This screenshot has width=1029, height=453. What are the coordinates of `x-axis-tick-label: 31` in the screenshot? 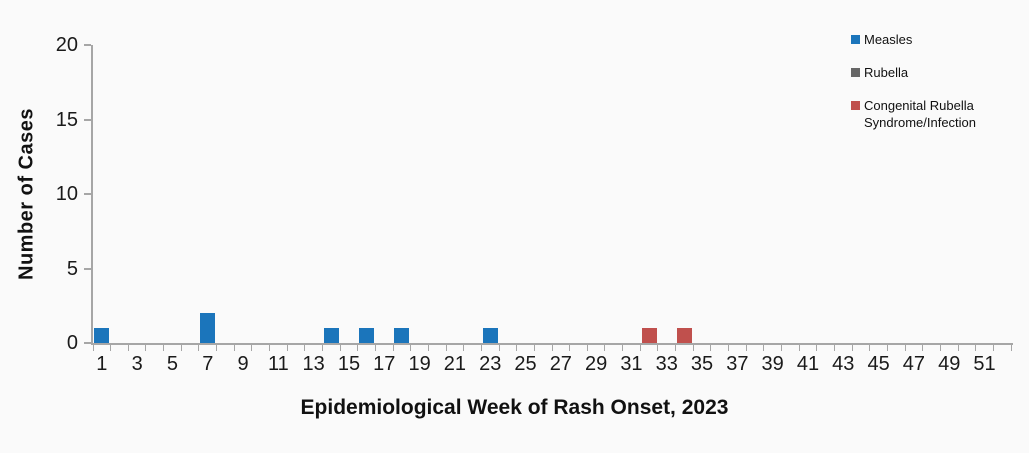 It's located at (631, 364).